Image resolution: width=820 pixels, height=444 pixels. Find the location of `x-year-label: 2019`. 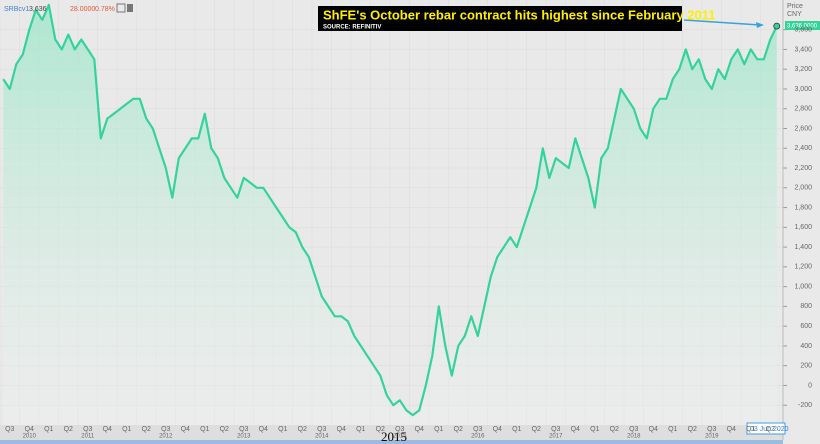

x-year-label: 2019 is located at coordinates (712, 437).